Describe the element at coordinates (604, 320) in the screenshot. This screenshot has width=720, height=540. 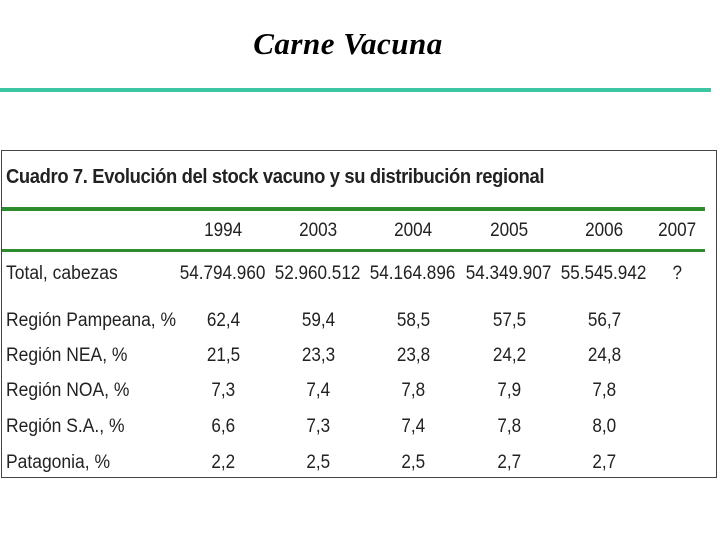
I see `table-cell: 56,7` at that location.